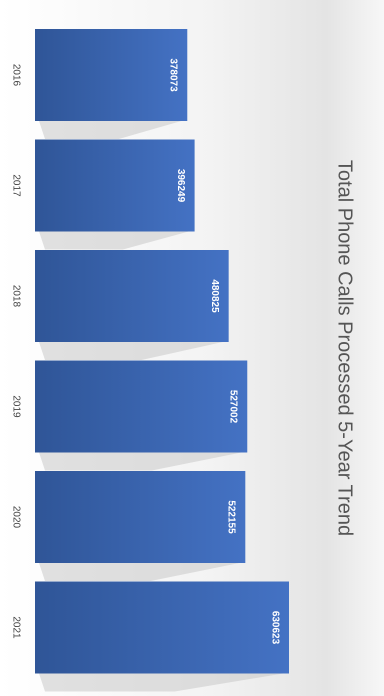 The height and width of the screenshot is (696, 384). Describe the element at coordinates (15, 75) in the screenshot. I see `category-label-2016: 2016` at that location.